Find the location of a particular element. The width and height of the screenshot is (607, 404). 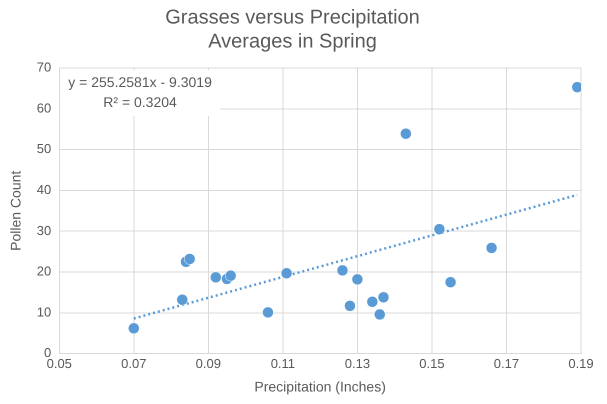

x-tick-label: 0.11 is located at coordinates (283, 363).